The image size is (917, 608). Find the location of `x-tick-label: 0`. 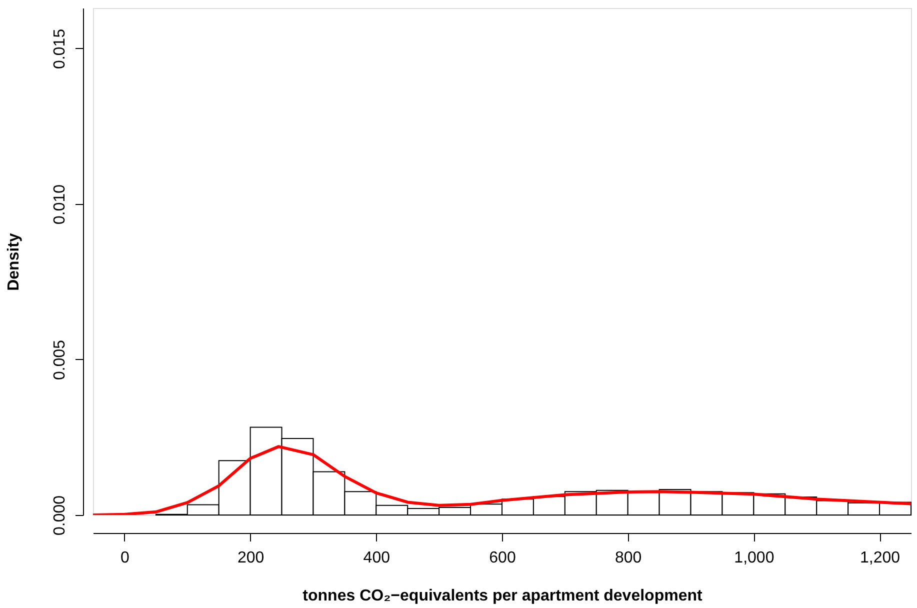

x-tick-label: 0 is located at coordinates (125, 558).